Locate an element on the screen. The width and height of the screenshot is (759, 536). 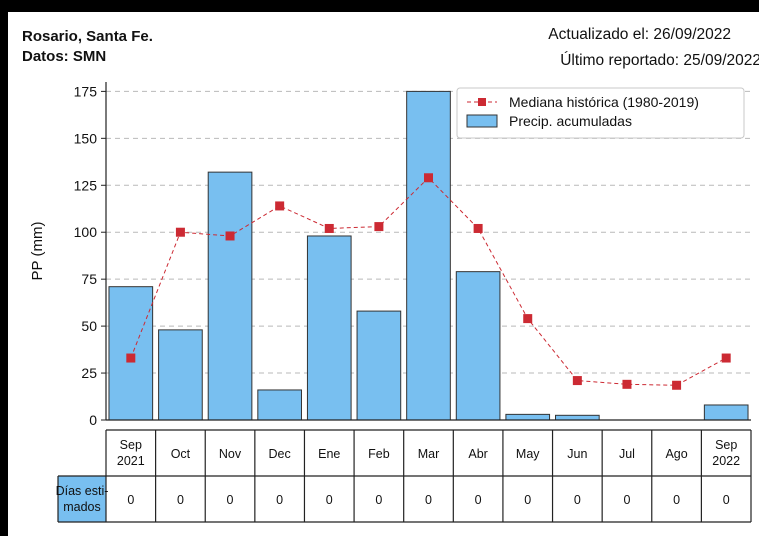
last-reported-date: Último reportado: 25/09/2022 is located at coordinates (659, 60).